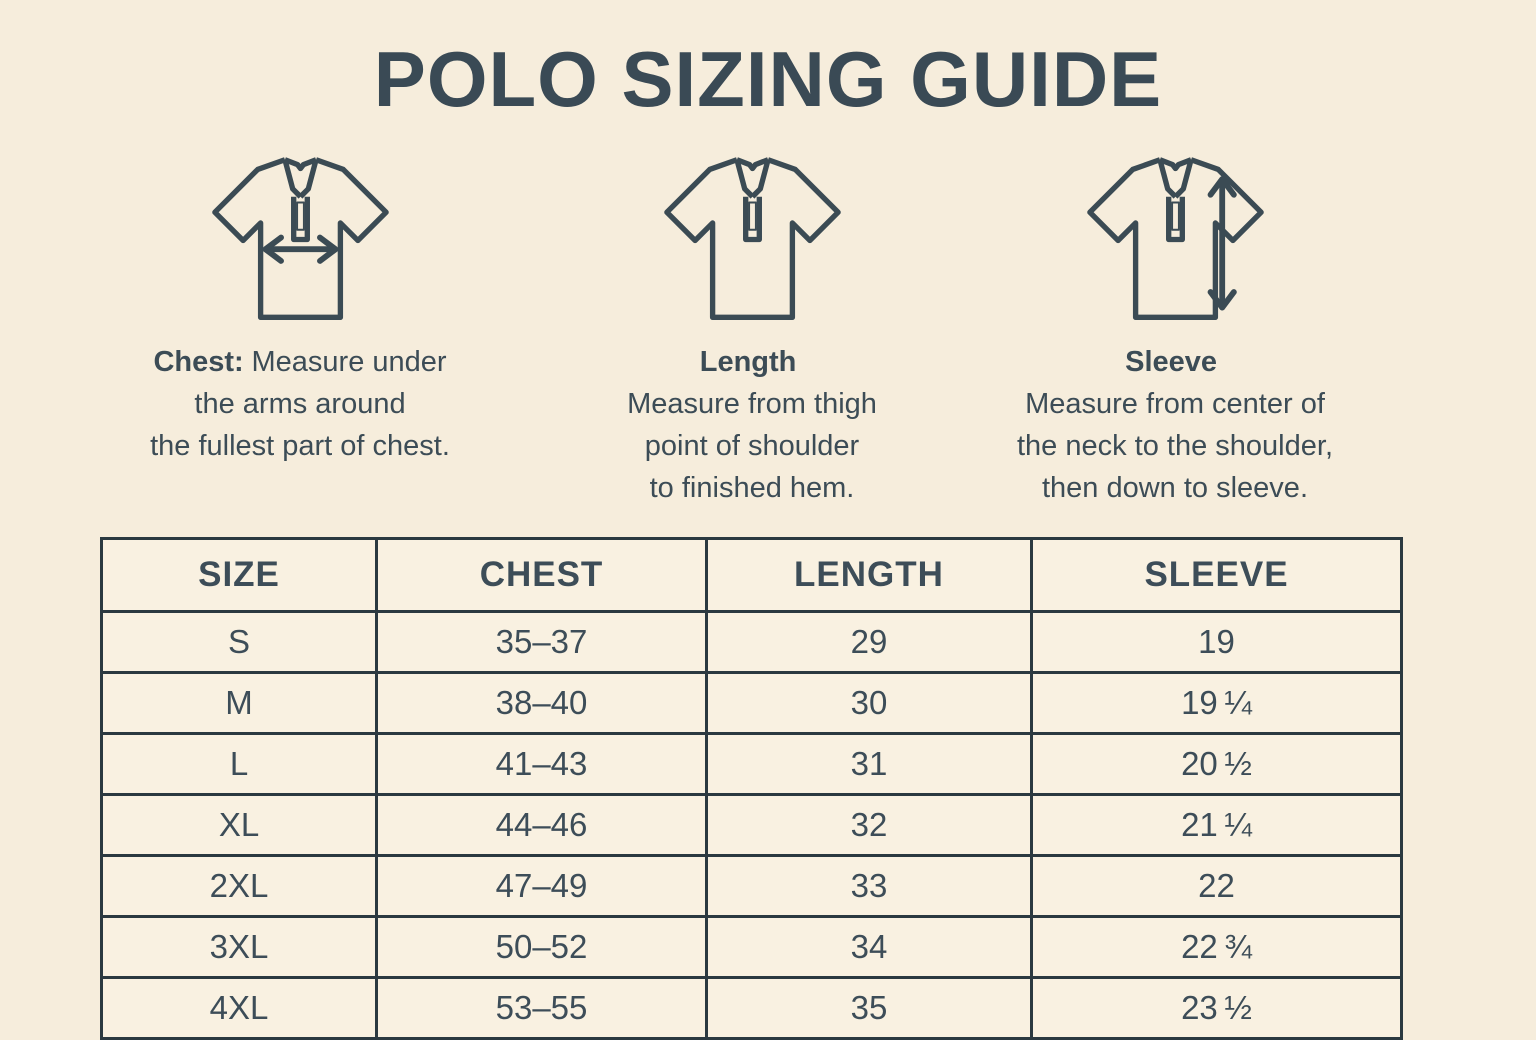 The width and height of the screenshot is (1536, 1040). I want to click on caption-line: to finished hem., so click(752, 488).